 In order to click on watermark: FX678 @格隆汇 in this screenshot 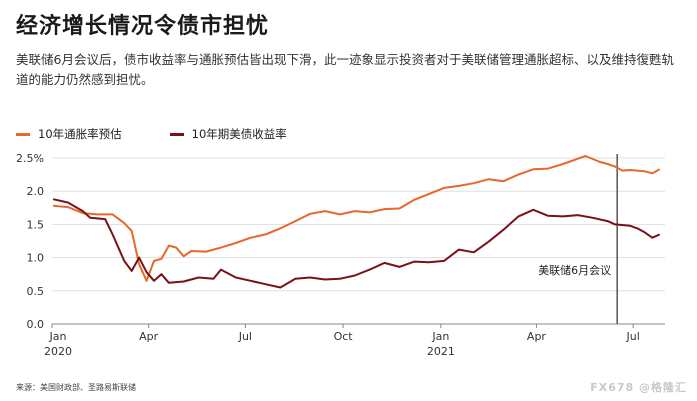, I will do `click(638, 387)`.